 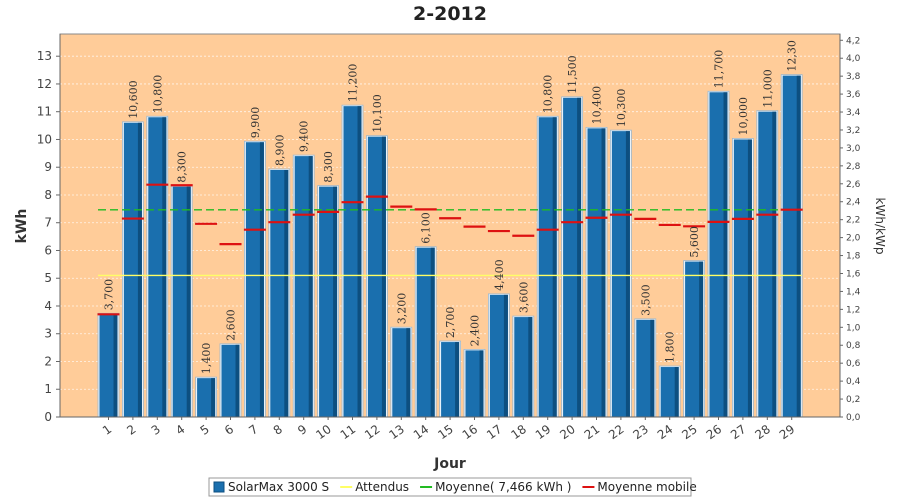 I want to click on y-tick-label: 12, so click(x=44, y=84).